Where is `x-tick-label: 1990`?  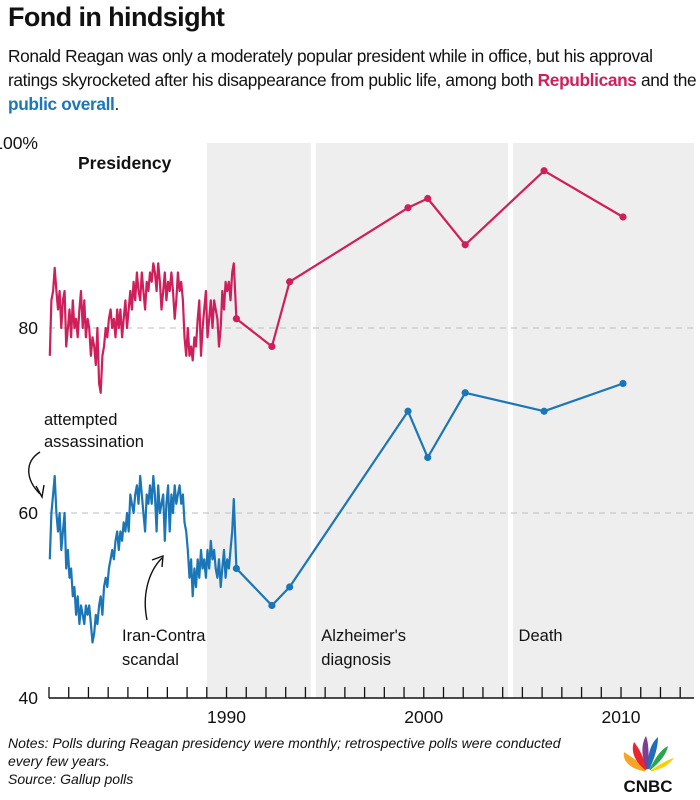 x-tick-label: 1990 is located at coordinates (226, 717).